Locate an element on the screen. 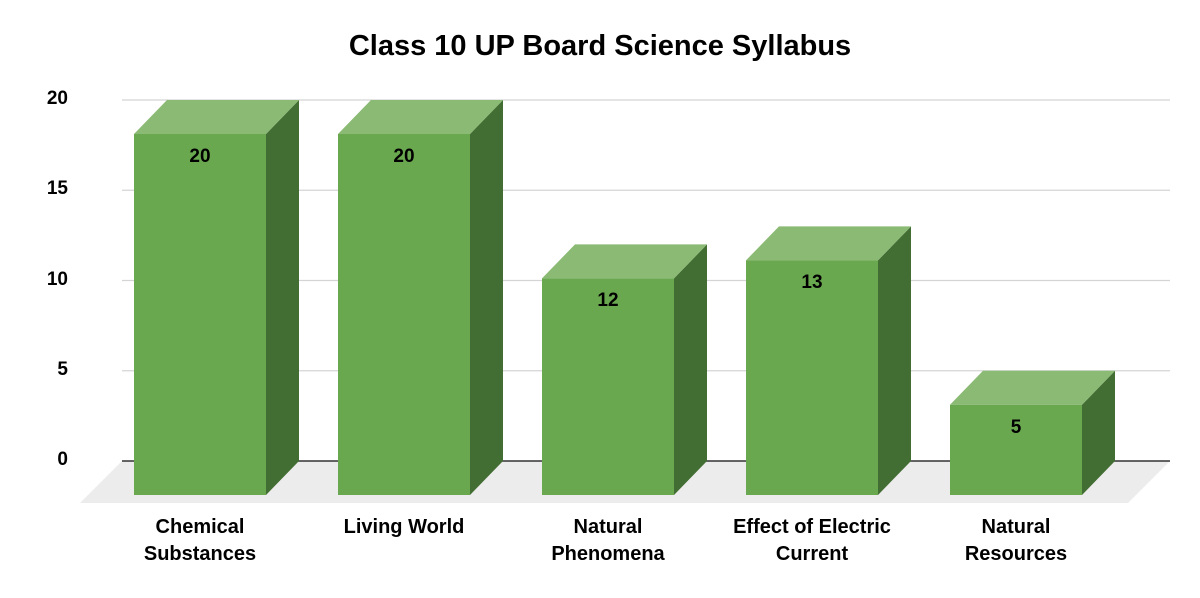  y-tick-label: 15 is located at coordinates (57, 189).